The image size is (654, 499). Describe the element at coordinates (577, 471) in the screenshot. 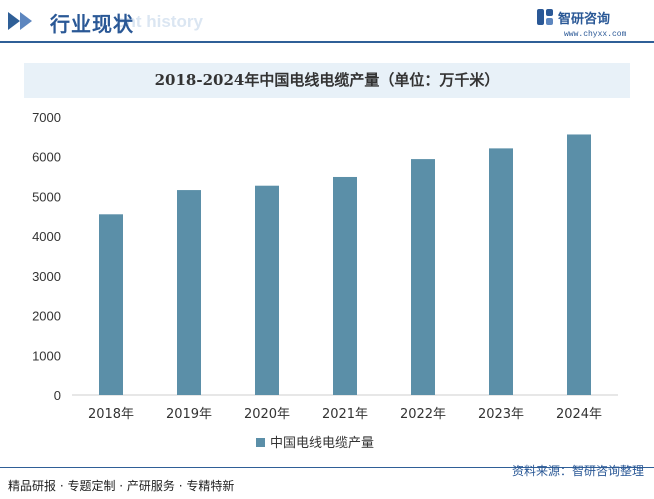

I see `footer-source: 资料来源：智研咨询整理` at that location.